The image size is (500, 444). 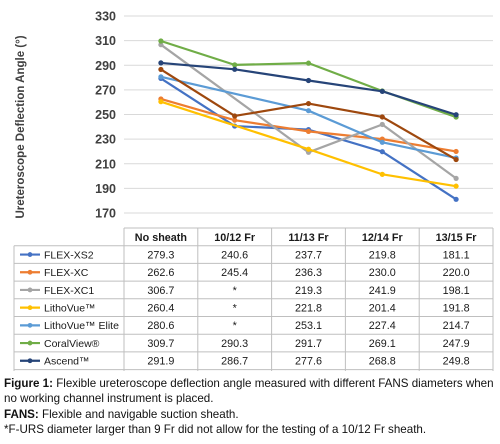 What do you see at coordinates (105, 140) in the screenshot?
I see `y-tick-label: 230` at bounding box center [105, 140].